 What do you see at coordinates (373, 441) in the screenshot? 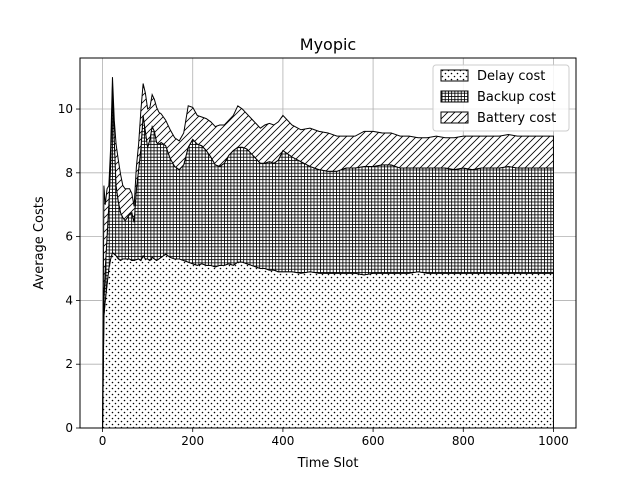
I see `x-tick-label: 600` at bounding box center [373, 441].